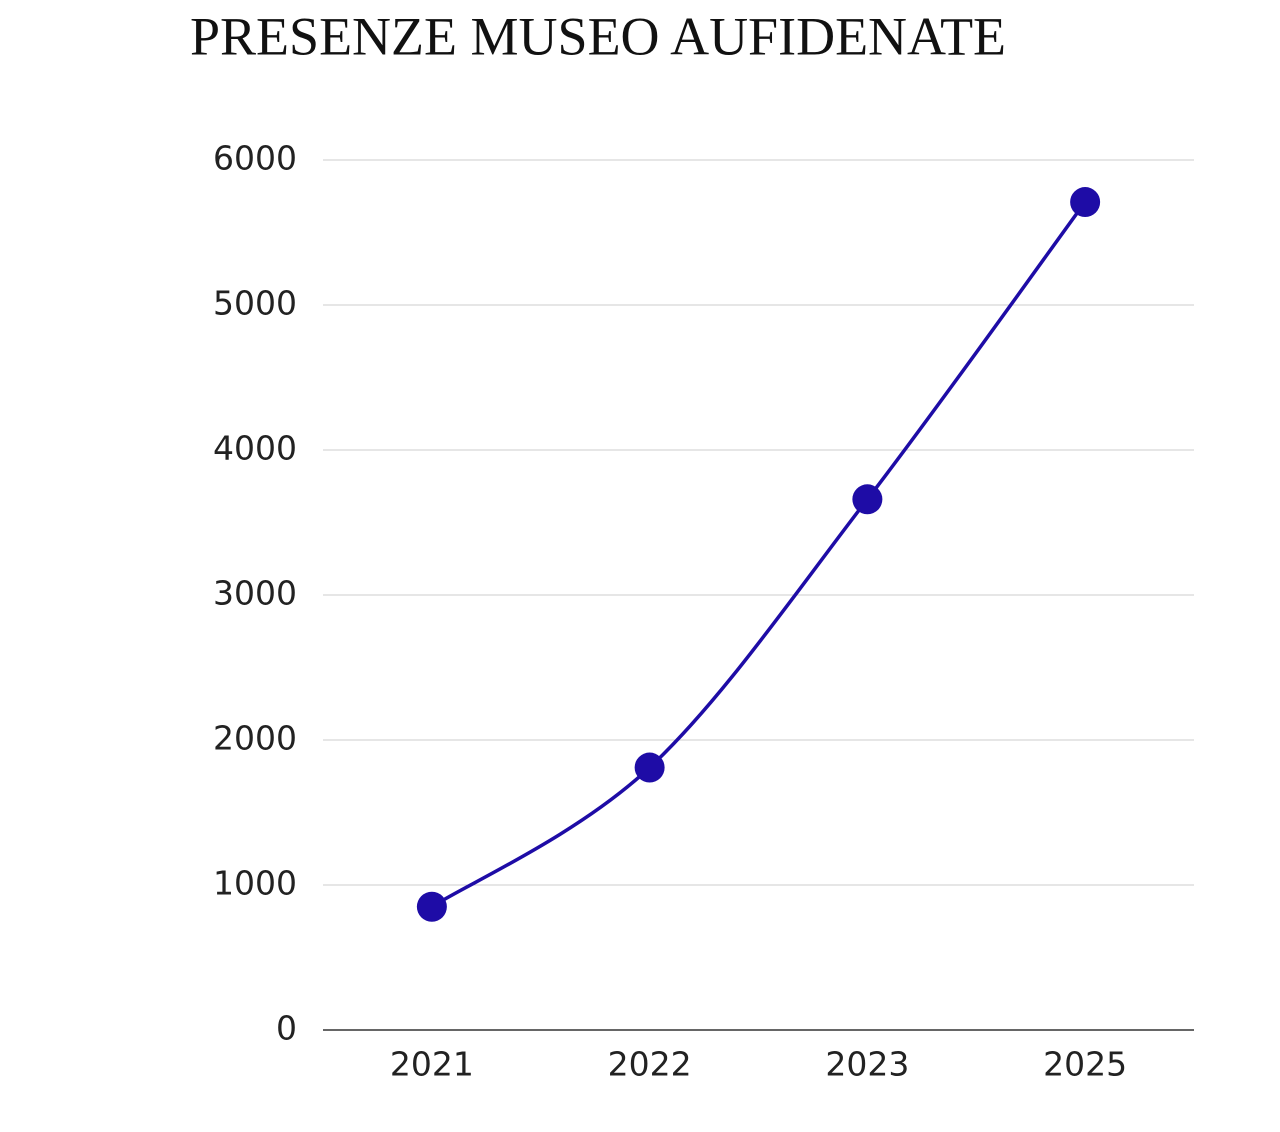  What do you see at coordinates (867, 1064) in the screenshot?
I see `x-tick-label: 2023` at bounding box center [867, 1064].